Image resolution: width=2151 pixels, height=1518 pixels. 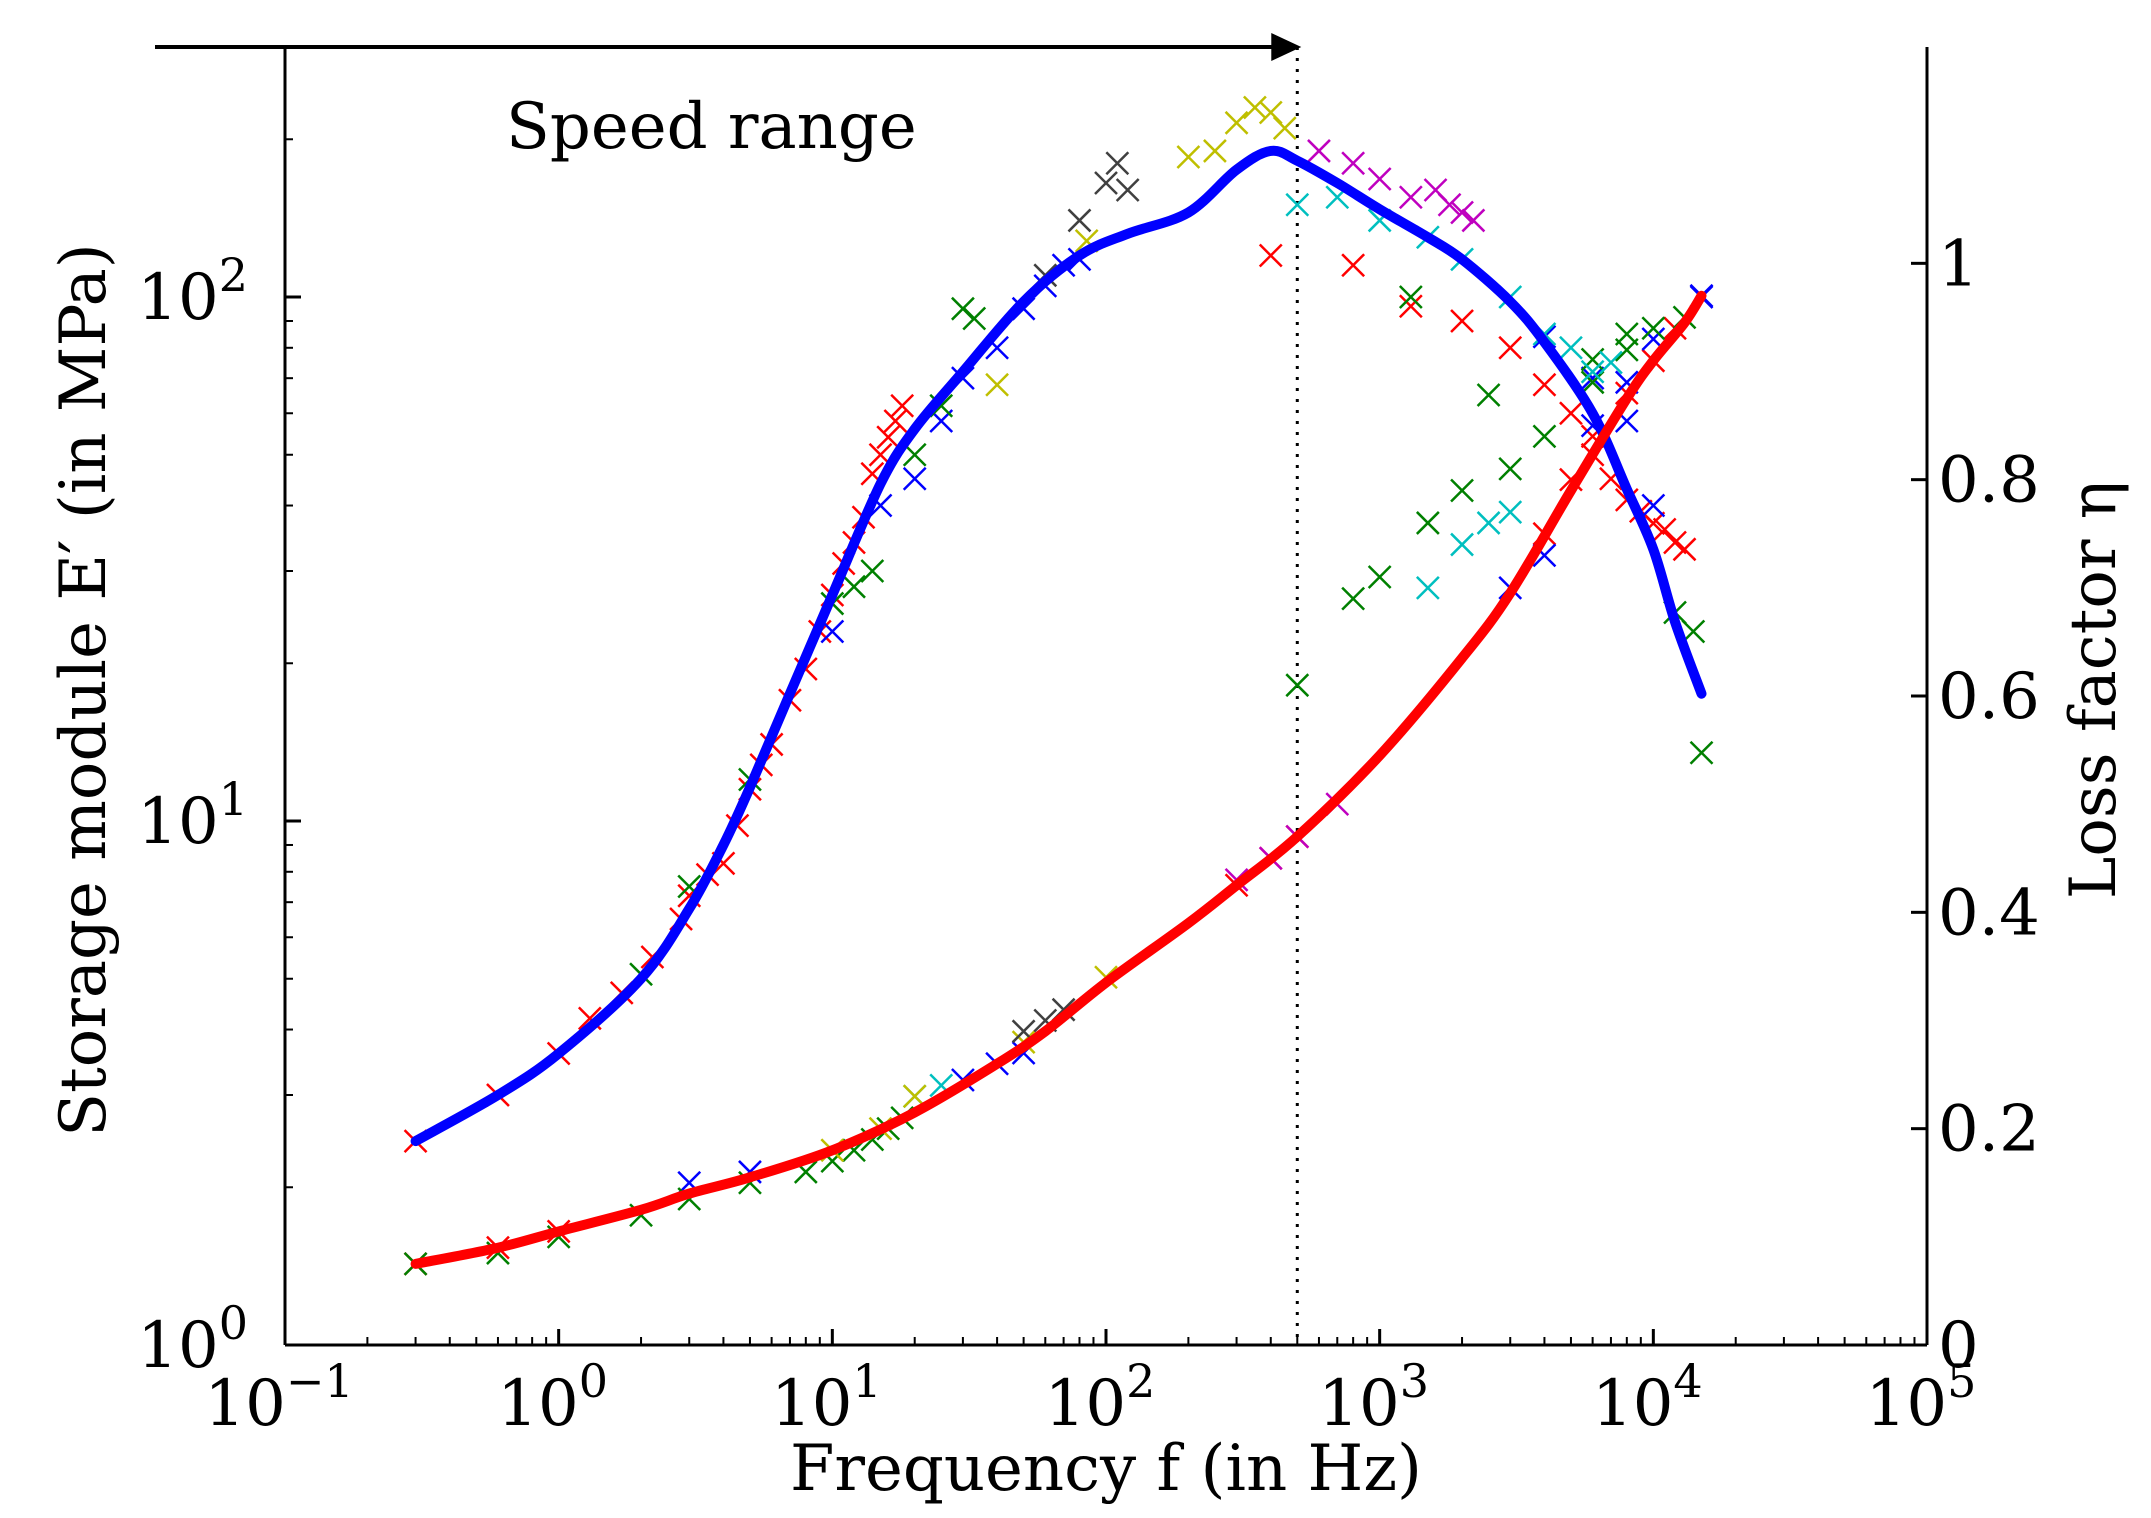 What do you see at coordinates (278, 1397) in the screenshot?
I see `x-tick-label: 10⁻¹` at bounding box center [278, 1397].